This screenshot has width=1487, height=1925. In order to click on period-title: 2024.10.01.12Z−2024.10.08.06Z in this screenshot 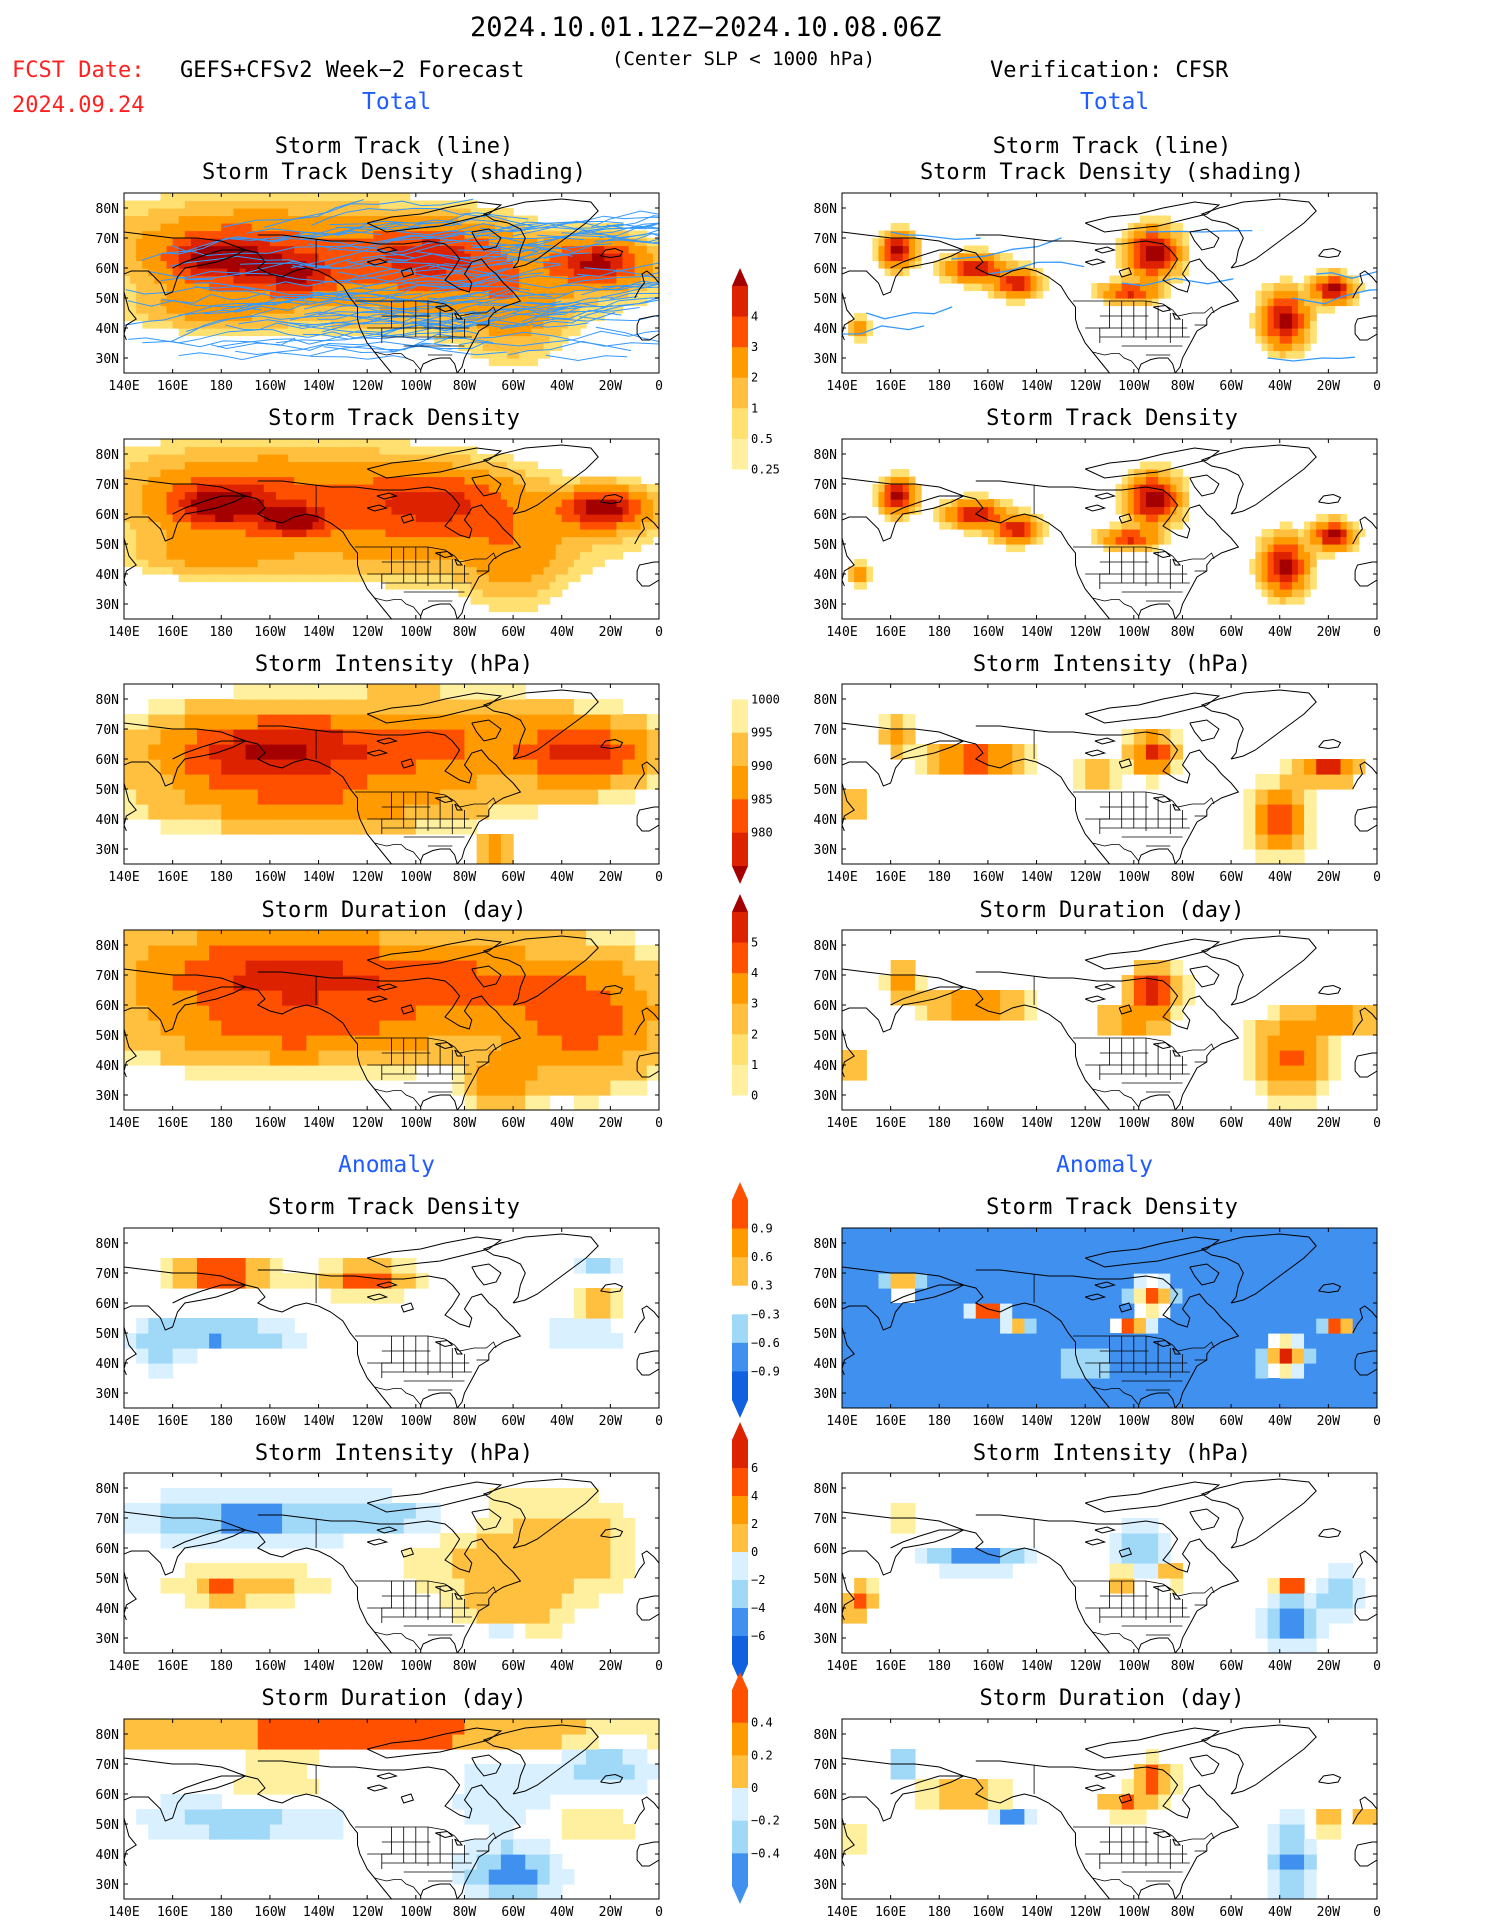, I will do `click(706, 27)`.